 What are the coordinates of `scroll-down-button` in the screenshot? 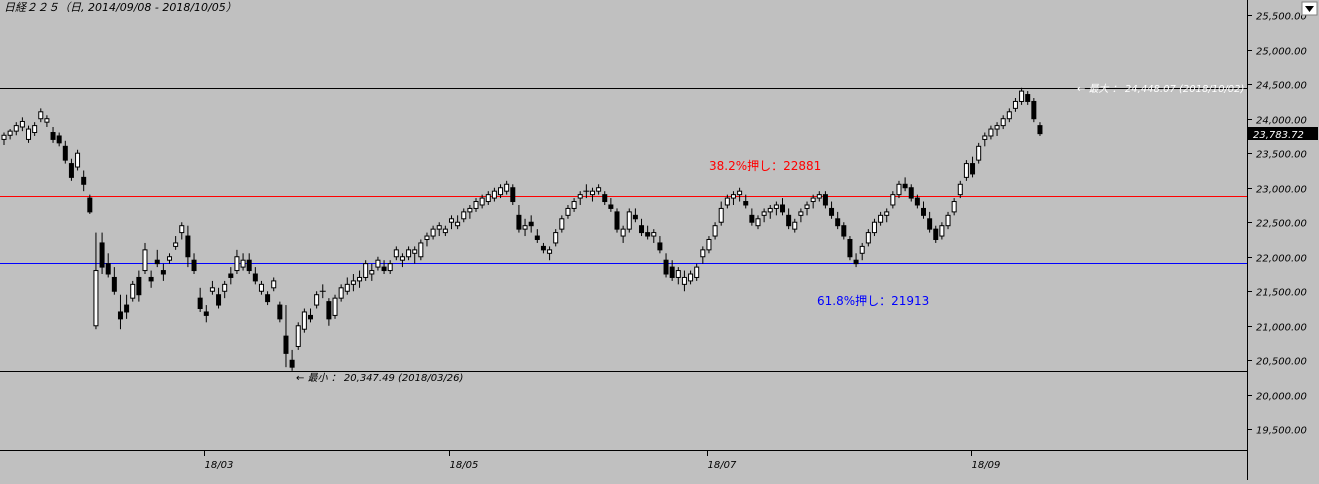 It's located at (1309, 8).